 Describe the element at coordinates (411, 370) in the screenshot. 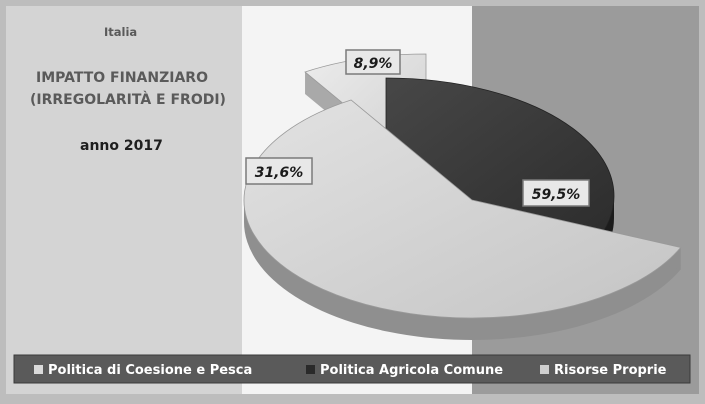

I see `legend-label-agricola: Politica Agricola Comune` at that location.